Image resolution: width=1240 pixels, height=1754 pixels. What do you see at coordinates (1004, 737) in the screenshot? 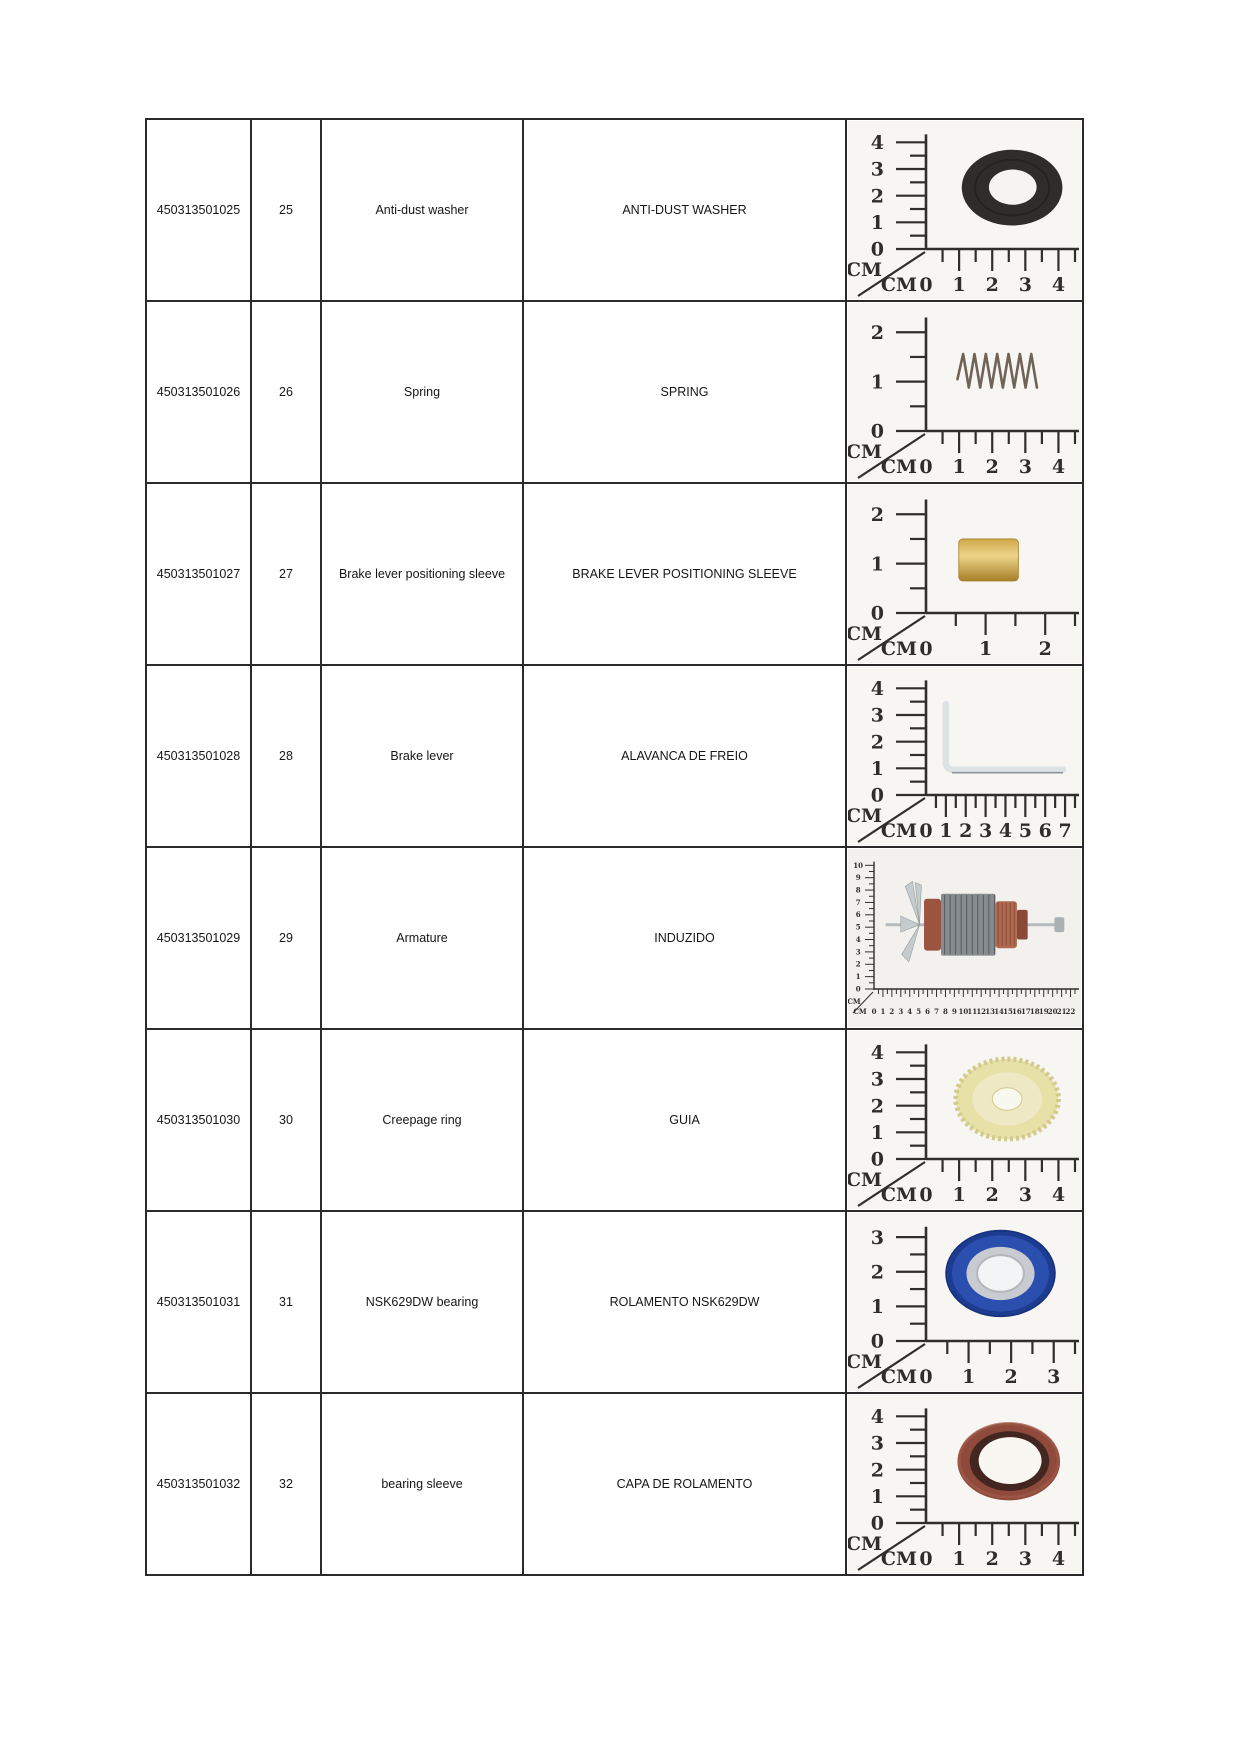
I see `part-drawing-brake-lever` at bounding box center [1004, 737].